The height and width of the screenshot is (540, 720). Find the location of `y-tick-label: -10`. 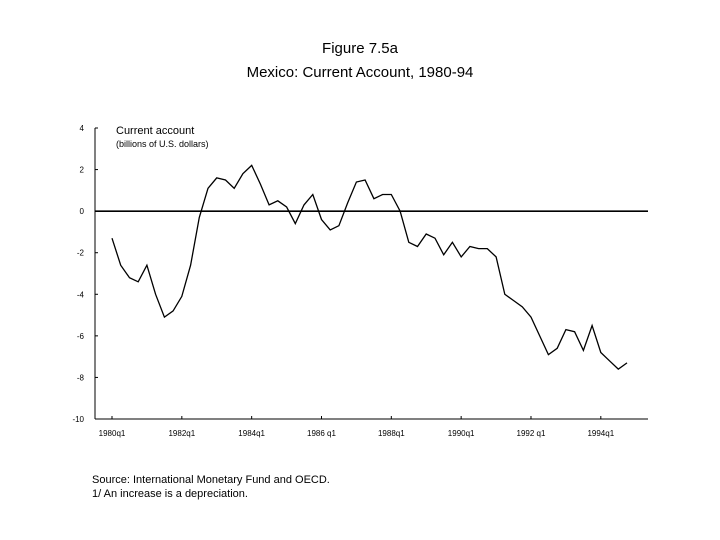

y-tick-label: -10 is located at coordinates (78, 419).